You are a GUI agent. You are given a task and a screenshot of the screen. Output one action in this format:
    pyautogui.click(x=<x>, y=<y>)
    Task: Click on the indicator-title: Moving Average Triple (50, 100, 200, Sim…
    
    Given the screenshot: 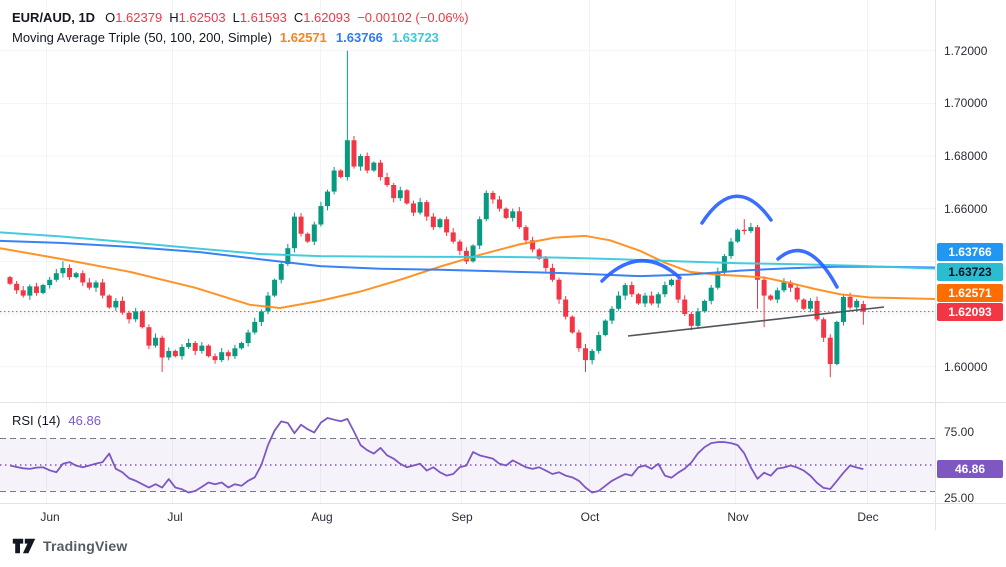 What is the action you would take?
    pyautogui.click(x=142, y=37)
    